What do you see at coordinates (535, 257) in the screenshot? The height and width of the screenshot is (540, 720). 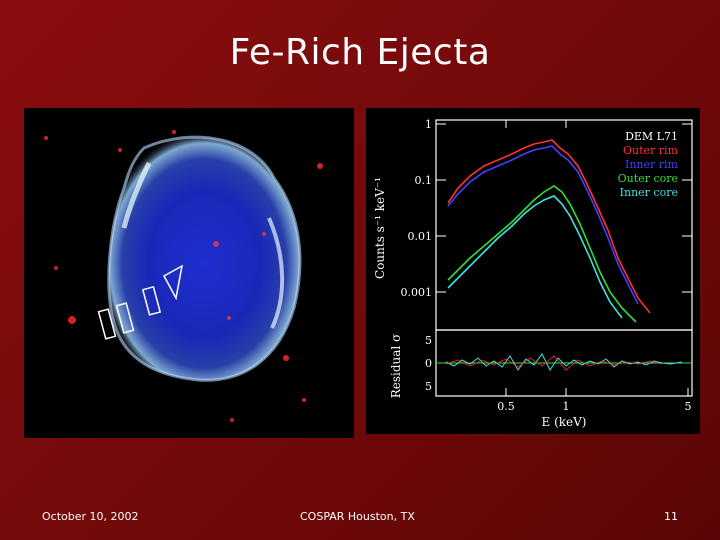 I see `series-inner-core` at bounding box center [535, 257].